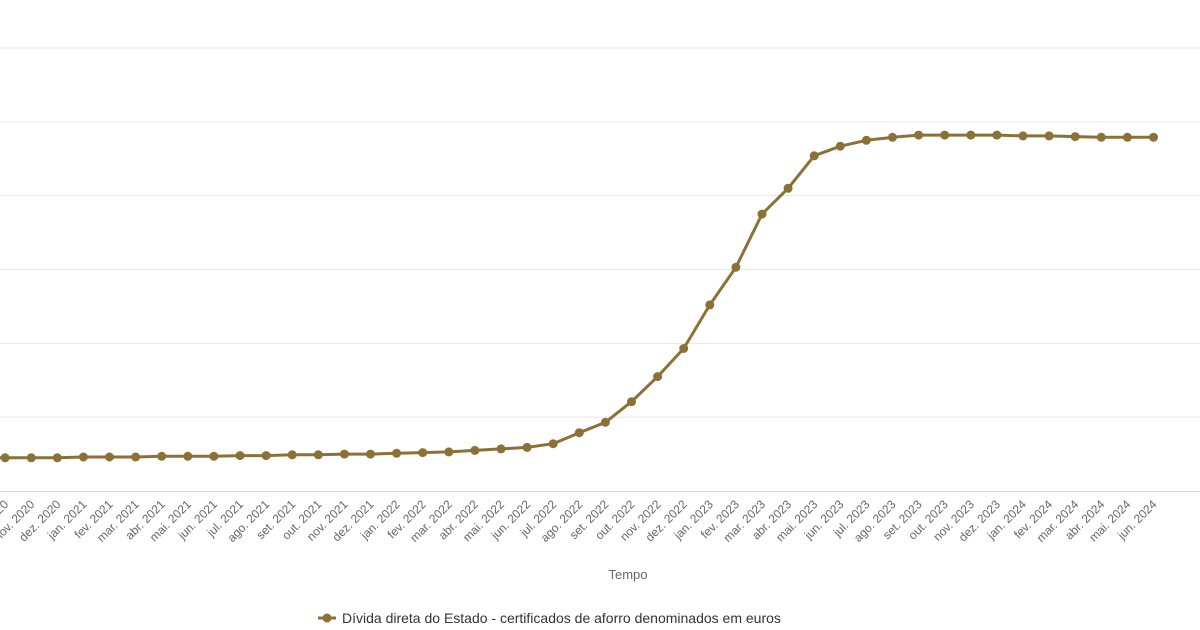 The height and width of the screenshot is (630, 1200). What do you see at coordinates (327, 618) in the screenshot?
I see `legend-marker-icon` at bounding box center [327, 618].